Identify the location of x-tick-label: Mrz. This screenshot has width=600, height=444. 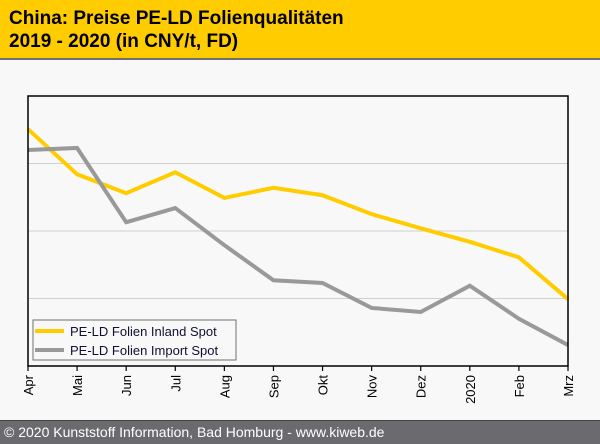
(568, 386).